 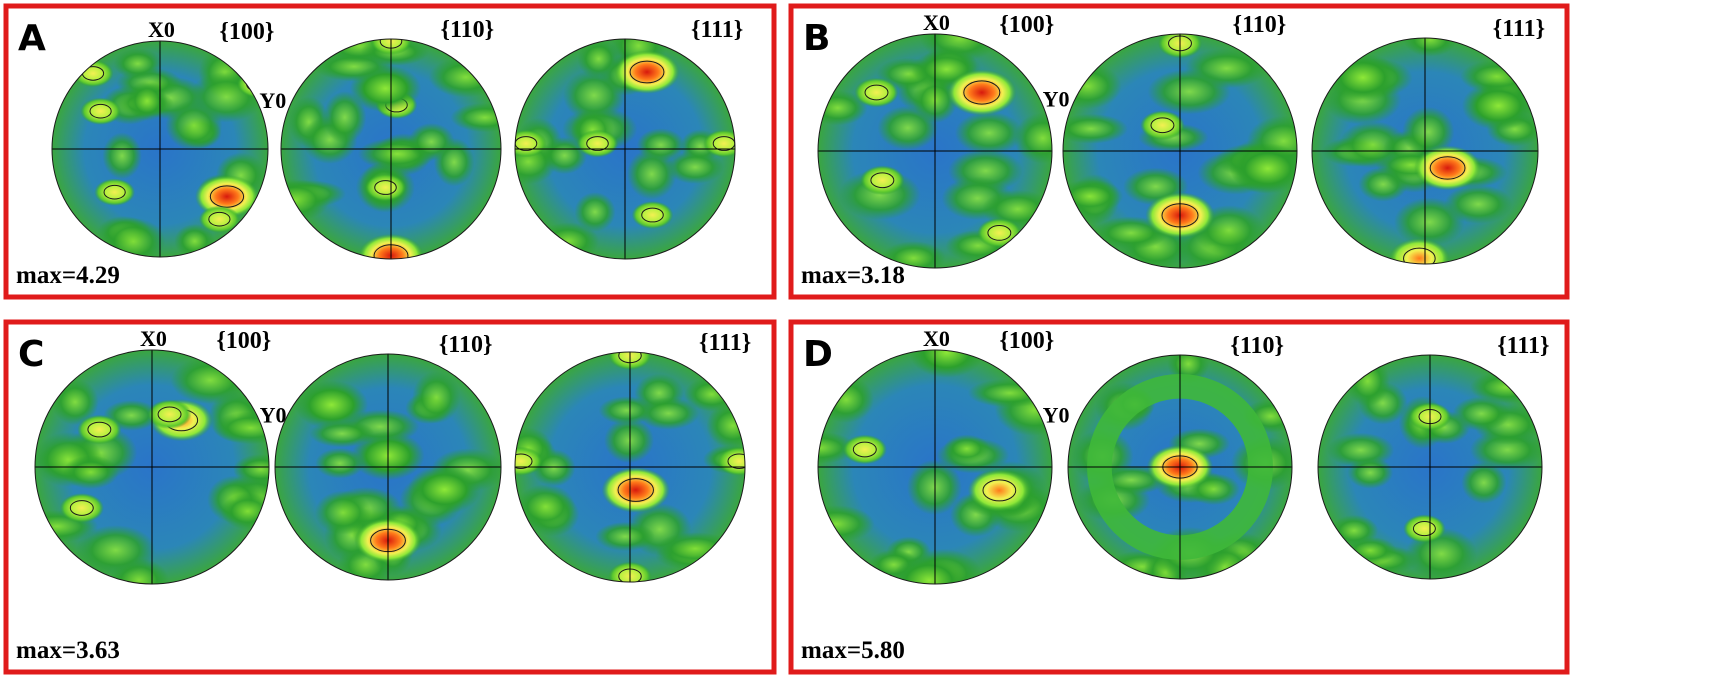 What do you see at coordinates (31, 354) in the screenshot?
I see `panel-letter: C` at bounding box center [31, 354].